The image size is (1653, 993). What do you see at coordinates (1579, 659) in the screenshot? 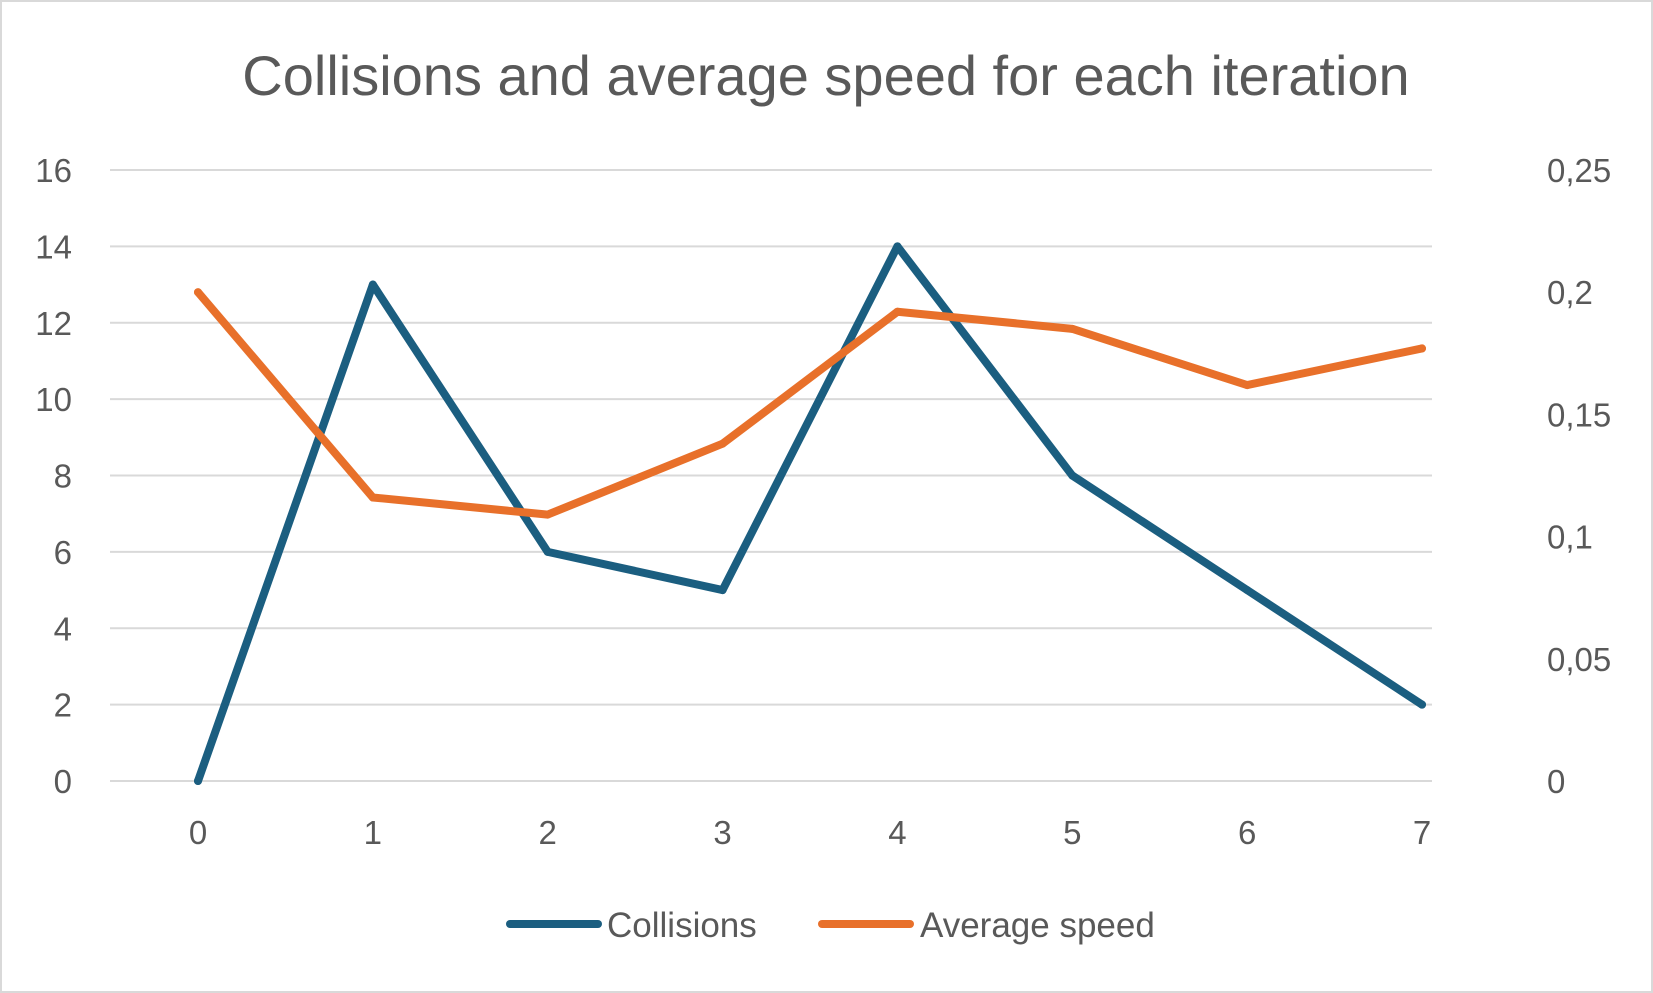
I see `right-y-tick-label: 0,05` at bounding box center [1579, 659].